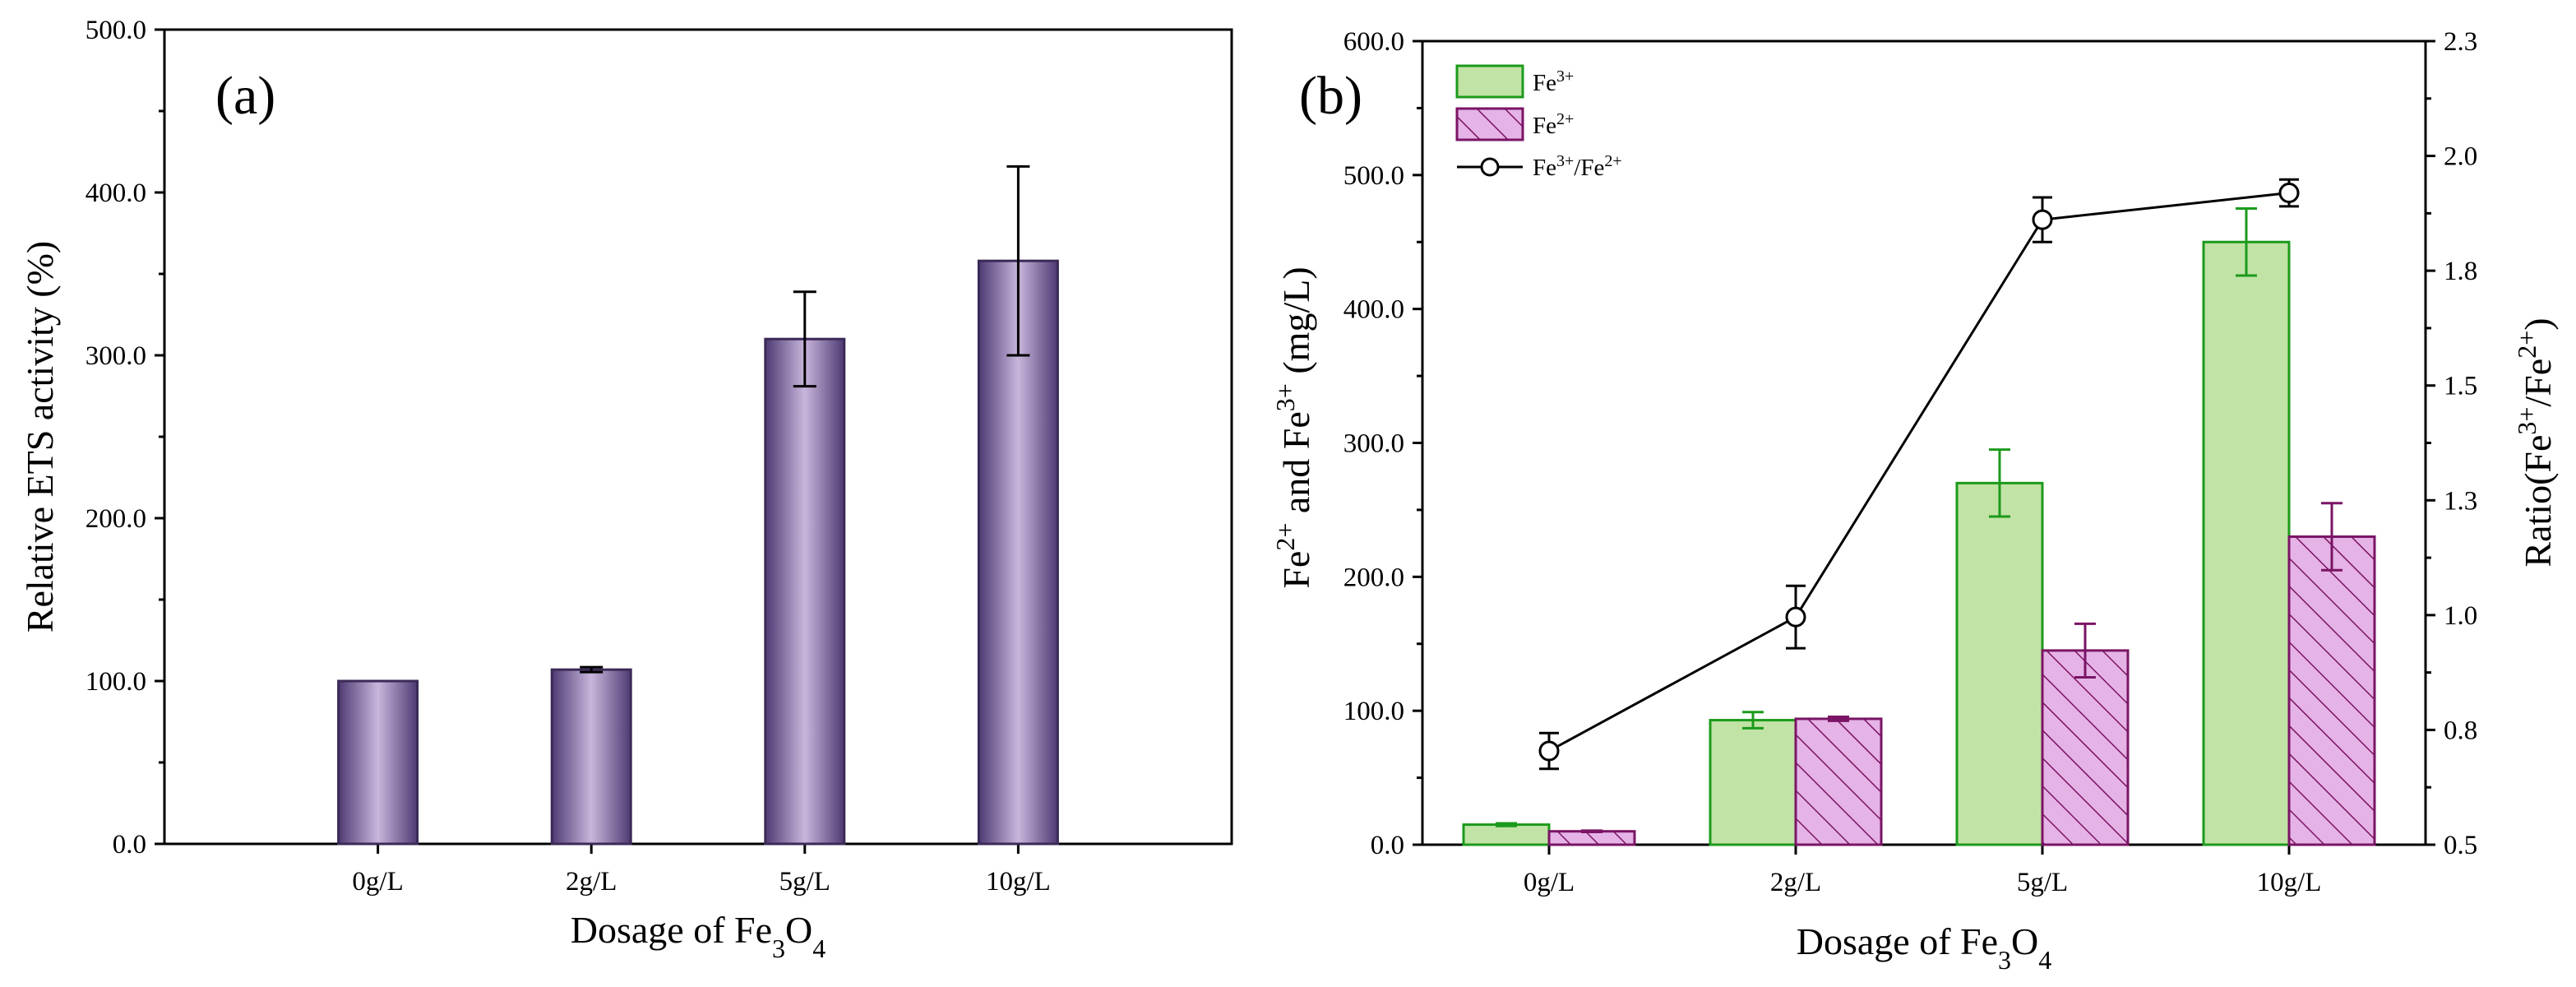 The image size is (2576, 987). What do you see at coordinates (1296, 466) in the screenshot?
I see `text-run-2: and Fe` at bounding box center [1296, 466].